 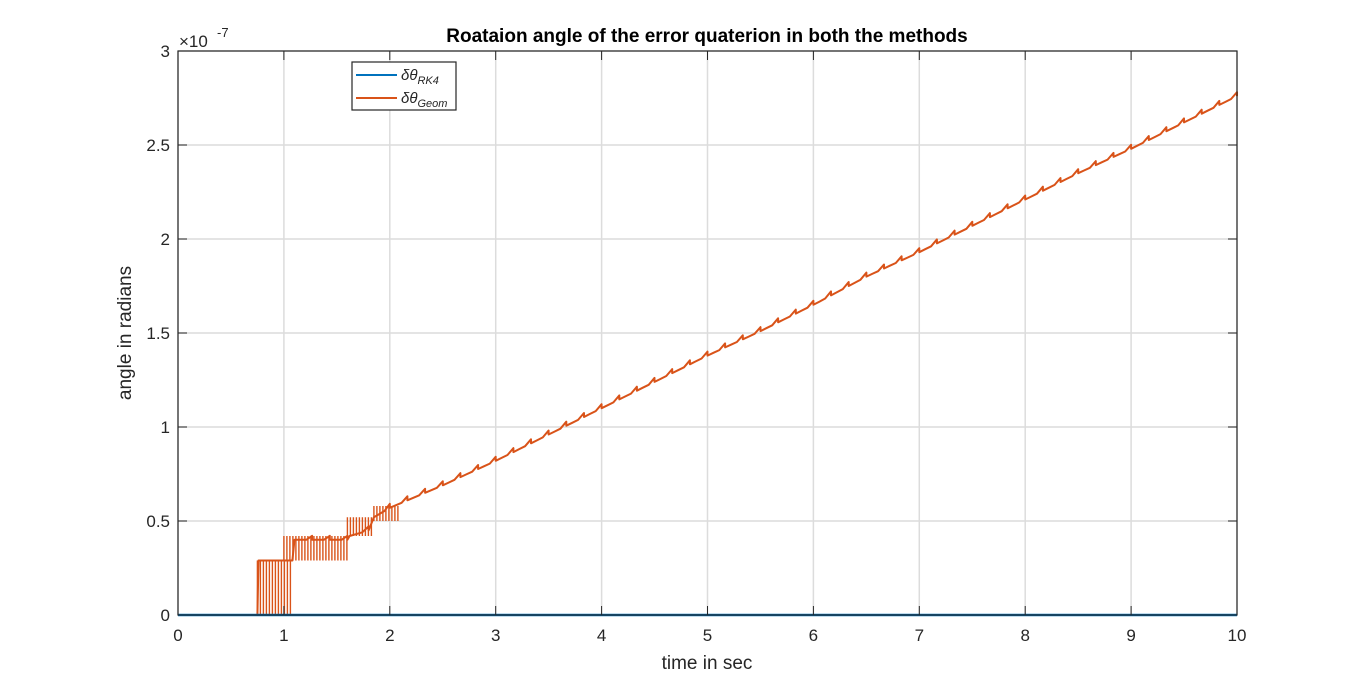 I want to click on x-tick-label: 10, so click(x=1237, y=635).